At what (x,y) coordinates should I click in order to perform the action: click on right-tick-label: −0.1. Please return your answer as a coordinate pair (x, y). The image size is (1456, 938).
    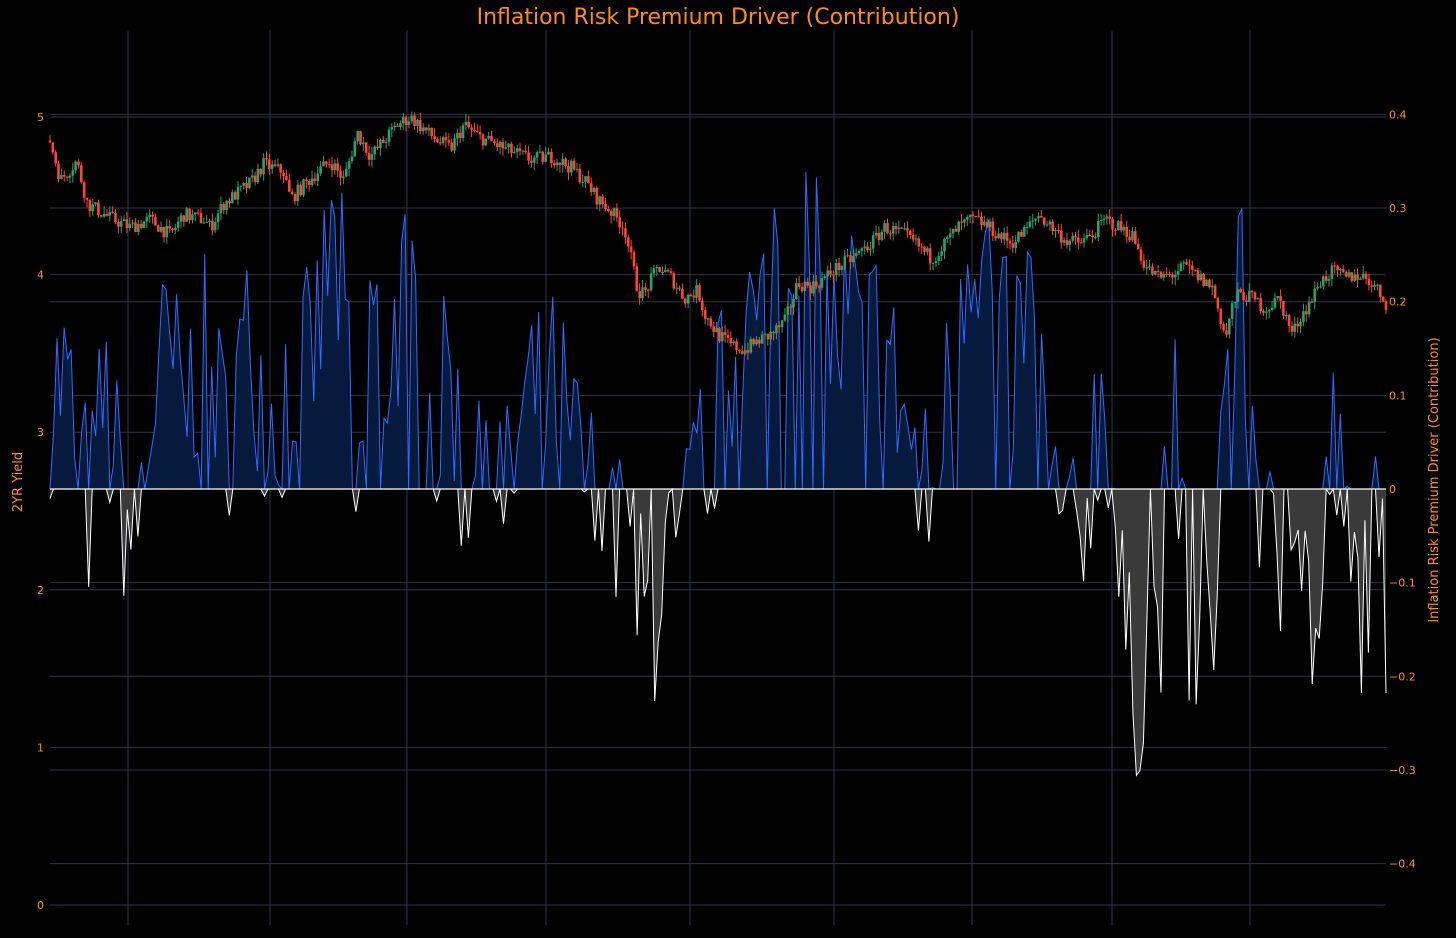
    Looking at the image, I should click on (1402, 583).